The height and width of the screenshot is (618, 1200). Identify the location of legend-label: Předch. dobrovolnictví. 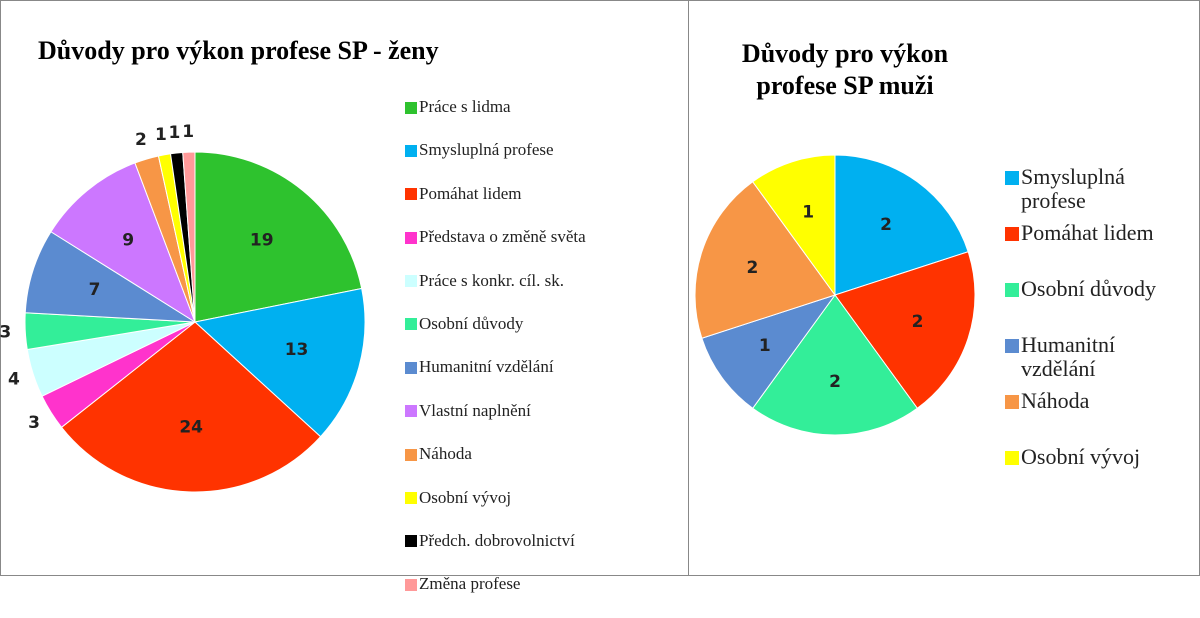
(497, 540).